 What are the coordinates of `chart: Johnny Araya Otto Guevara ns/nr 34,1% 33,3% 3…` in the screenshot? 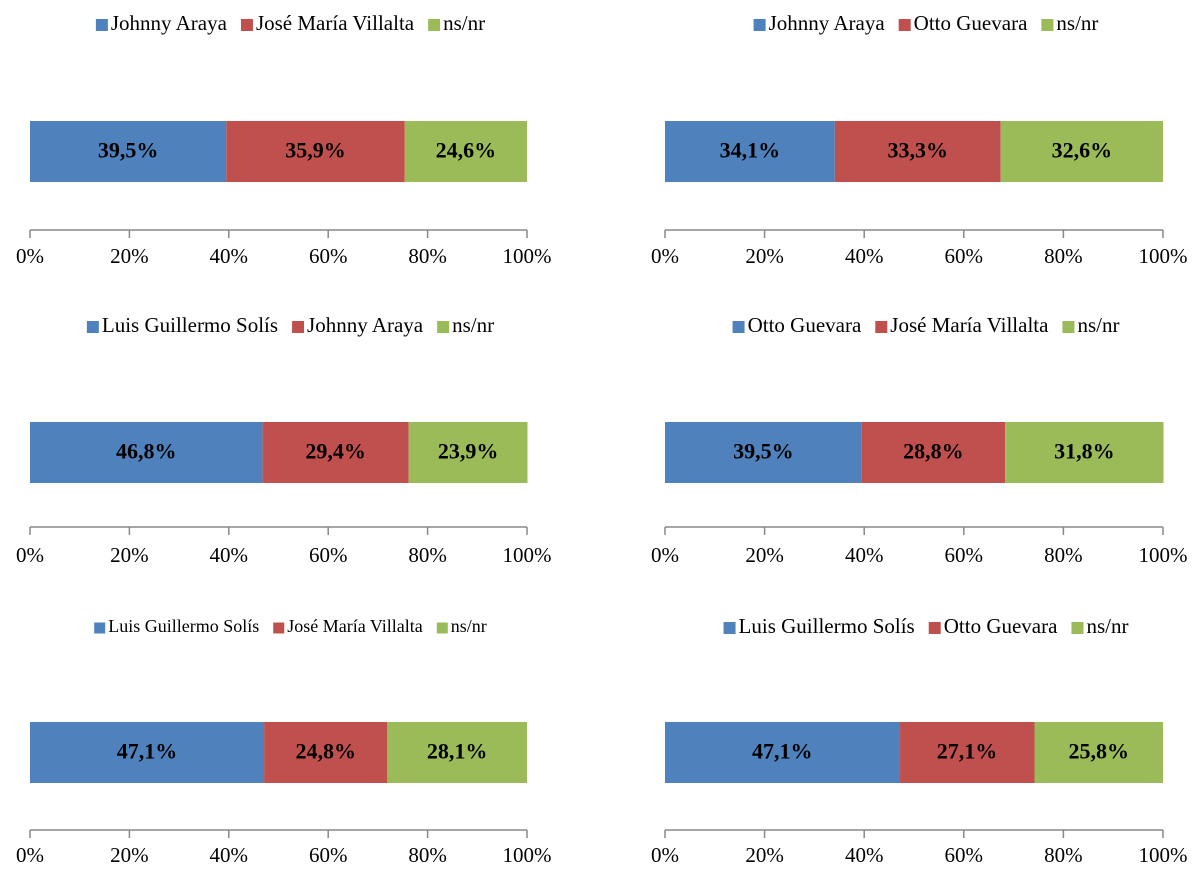 It's located at (919, 139).